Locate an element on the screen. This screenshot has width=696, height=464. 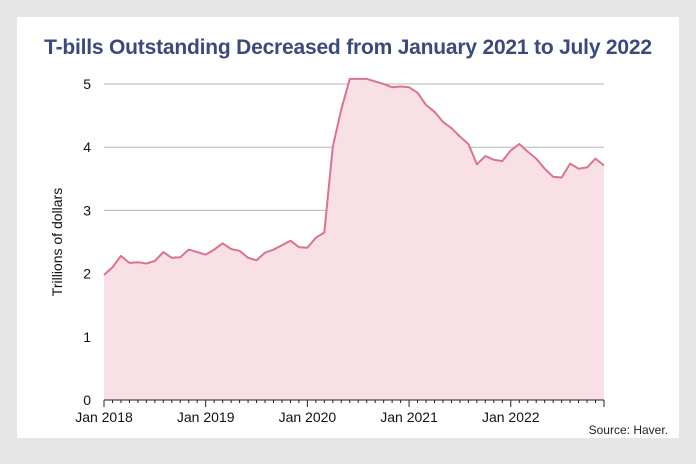
x-tick-label: Jan 2022 is located at coordinates (511, 417).